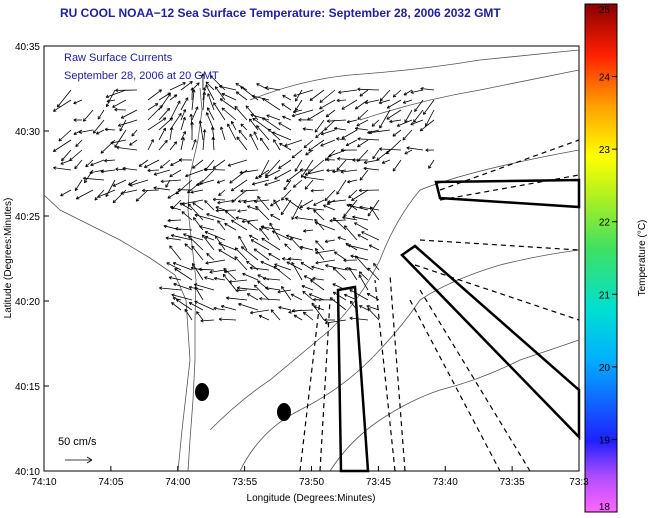  Describe the element at coordinates (311, 482) in the screenshot. I see `x-tick-label: 73:50` at that location.